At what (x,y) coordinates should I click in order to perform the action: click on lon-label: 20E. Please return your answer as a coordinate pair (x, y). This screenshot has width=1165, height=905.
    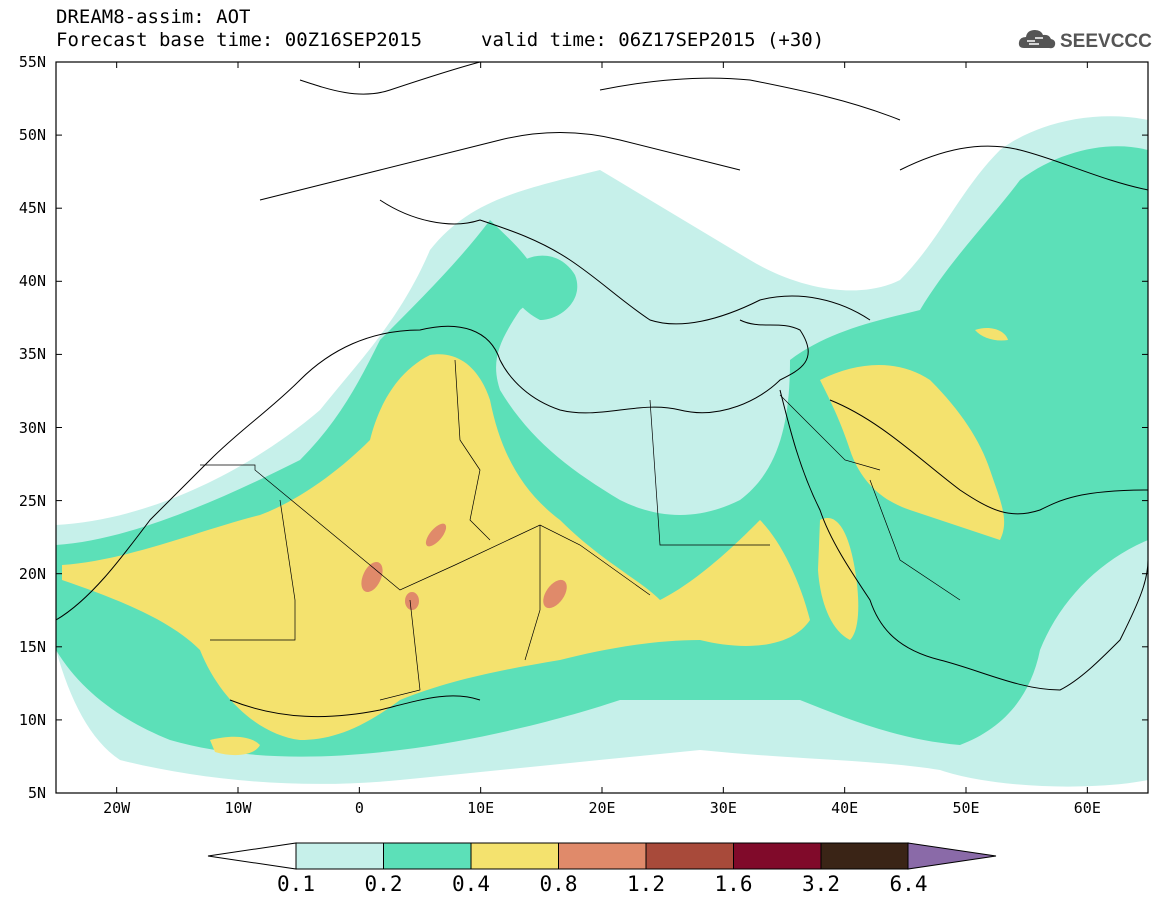
    Looking at the image, I should click on (602, 808).